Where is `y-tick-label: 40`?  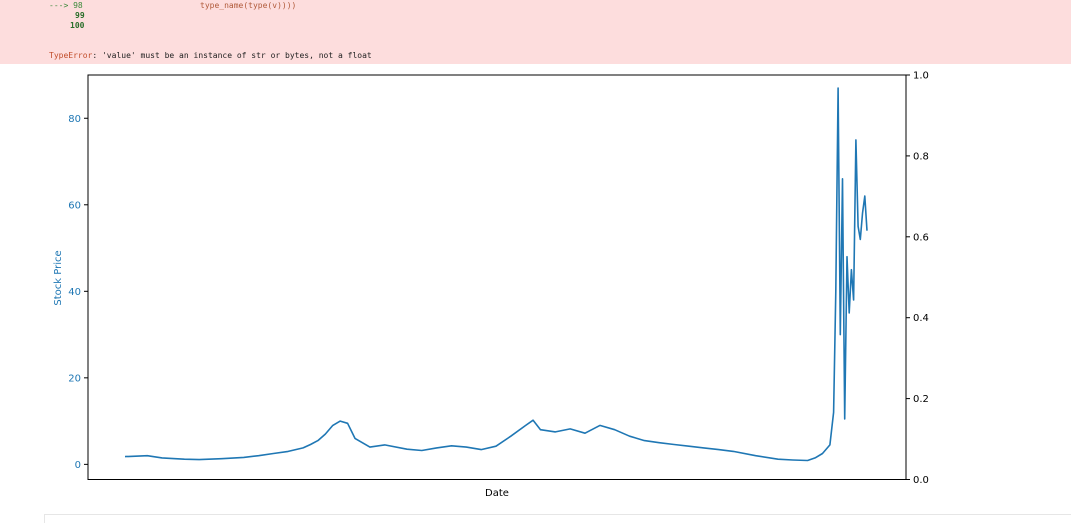
y-tick-label: 40 is located at coordinates (74, 292).